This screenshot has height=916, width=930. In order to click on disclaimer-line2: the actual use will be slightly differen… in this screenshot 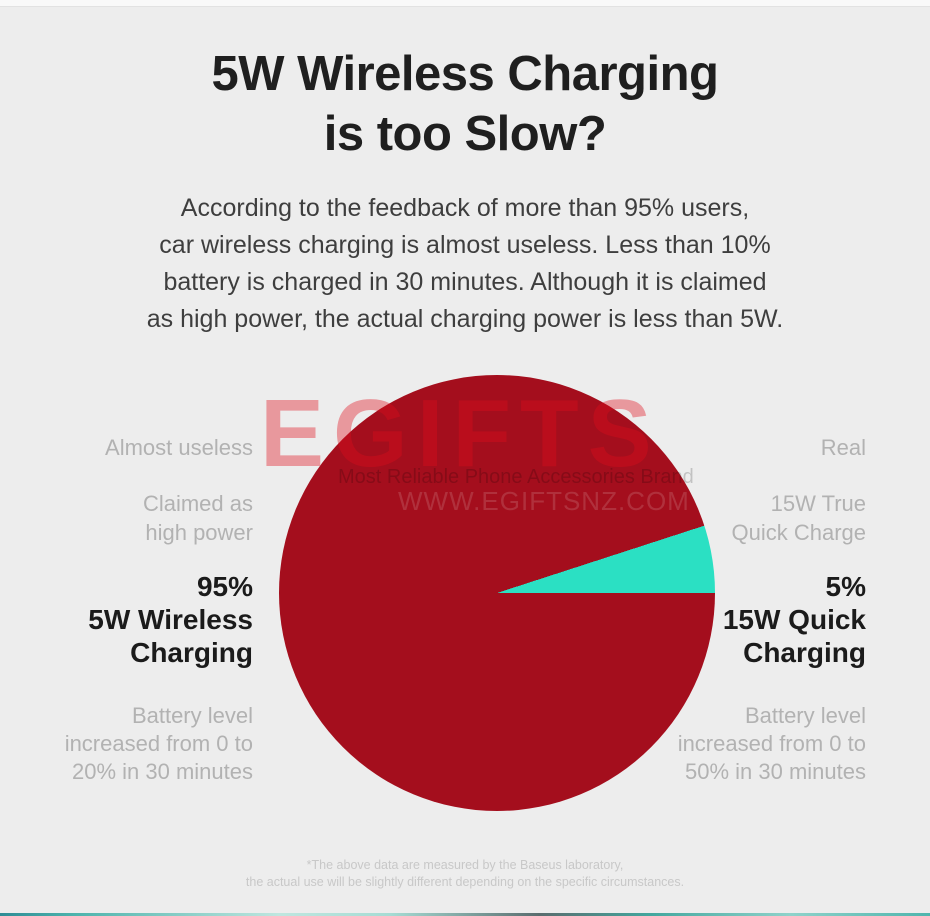, I will do `click(465, 882)`.